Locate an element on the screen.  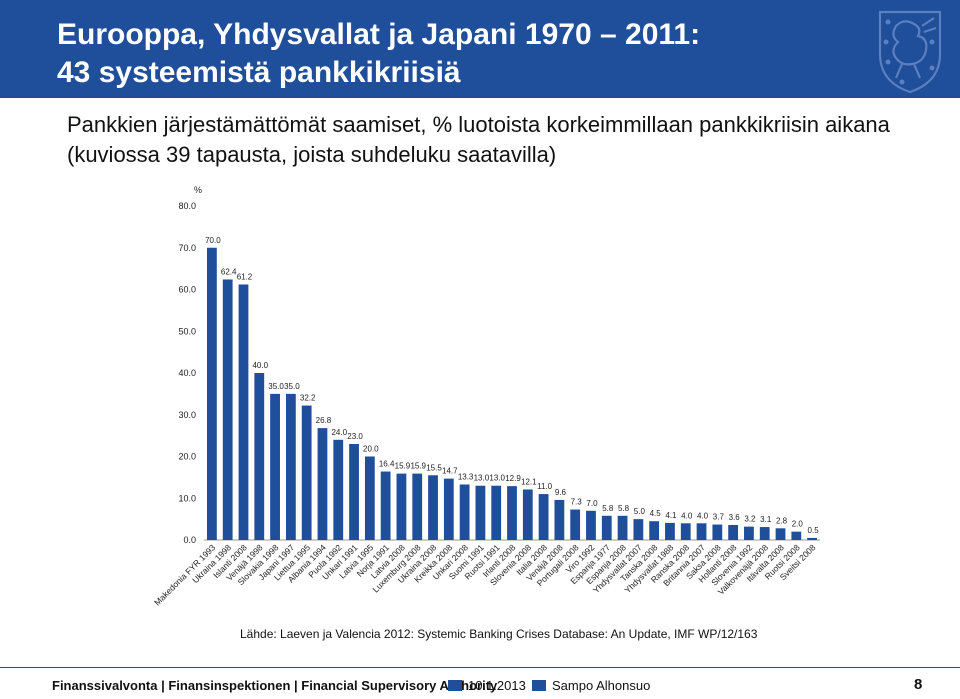
bar-value-label: 7.3 is located at coordinates (577, 502).